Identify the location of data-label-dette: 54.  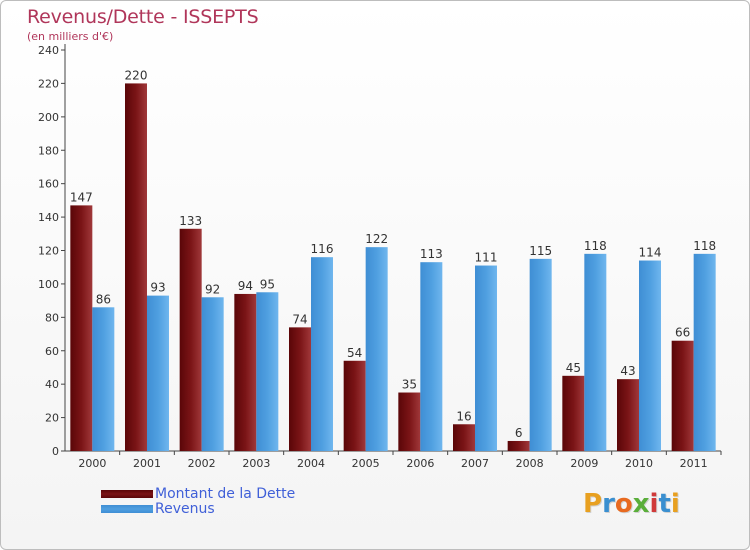
(354, 353).